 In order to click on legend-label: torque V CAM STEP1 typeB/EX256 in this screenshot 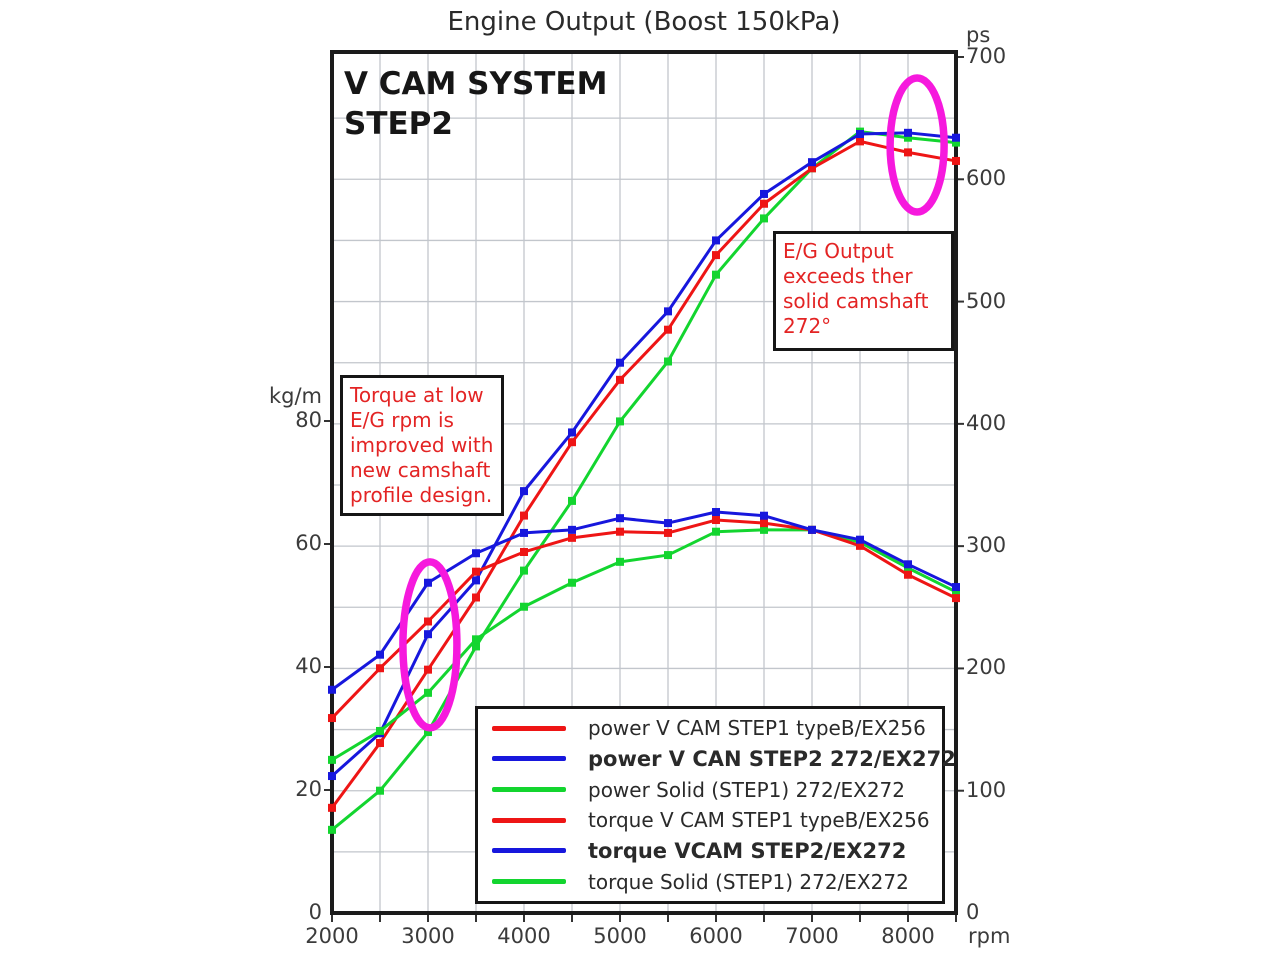, I will do `click(759, 820)`.